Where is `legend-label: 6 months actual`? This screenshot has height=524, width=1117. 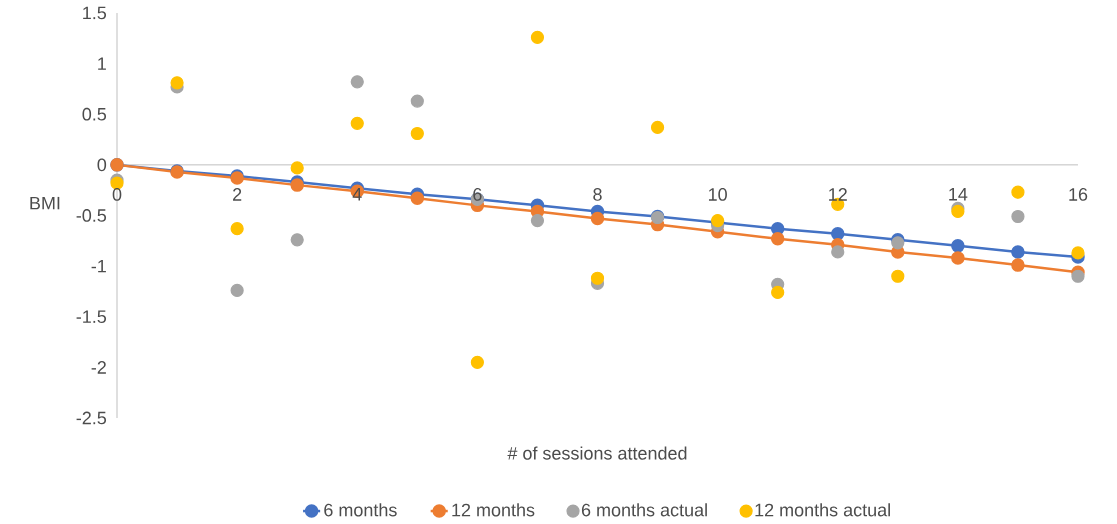
legend-label: 6 months actual is located at coordinates (644, 510).